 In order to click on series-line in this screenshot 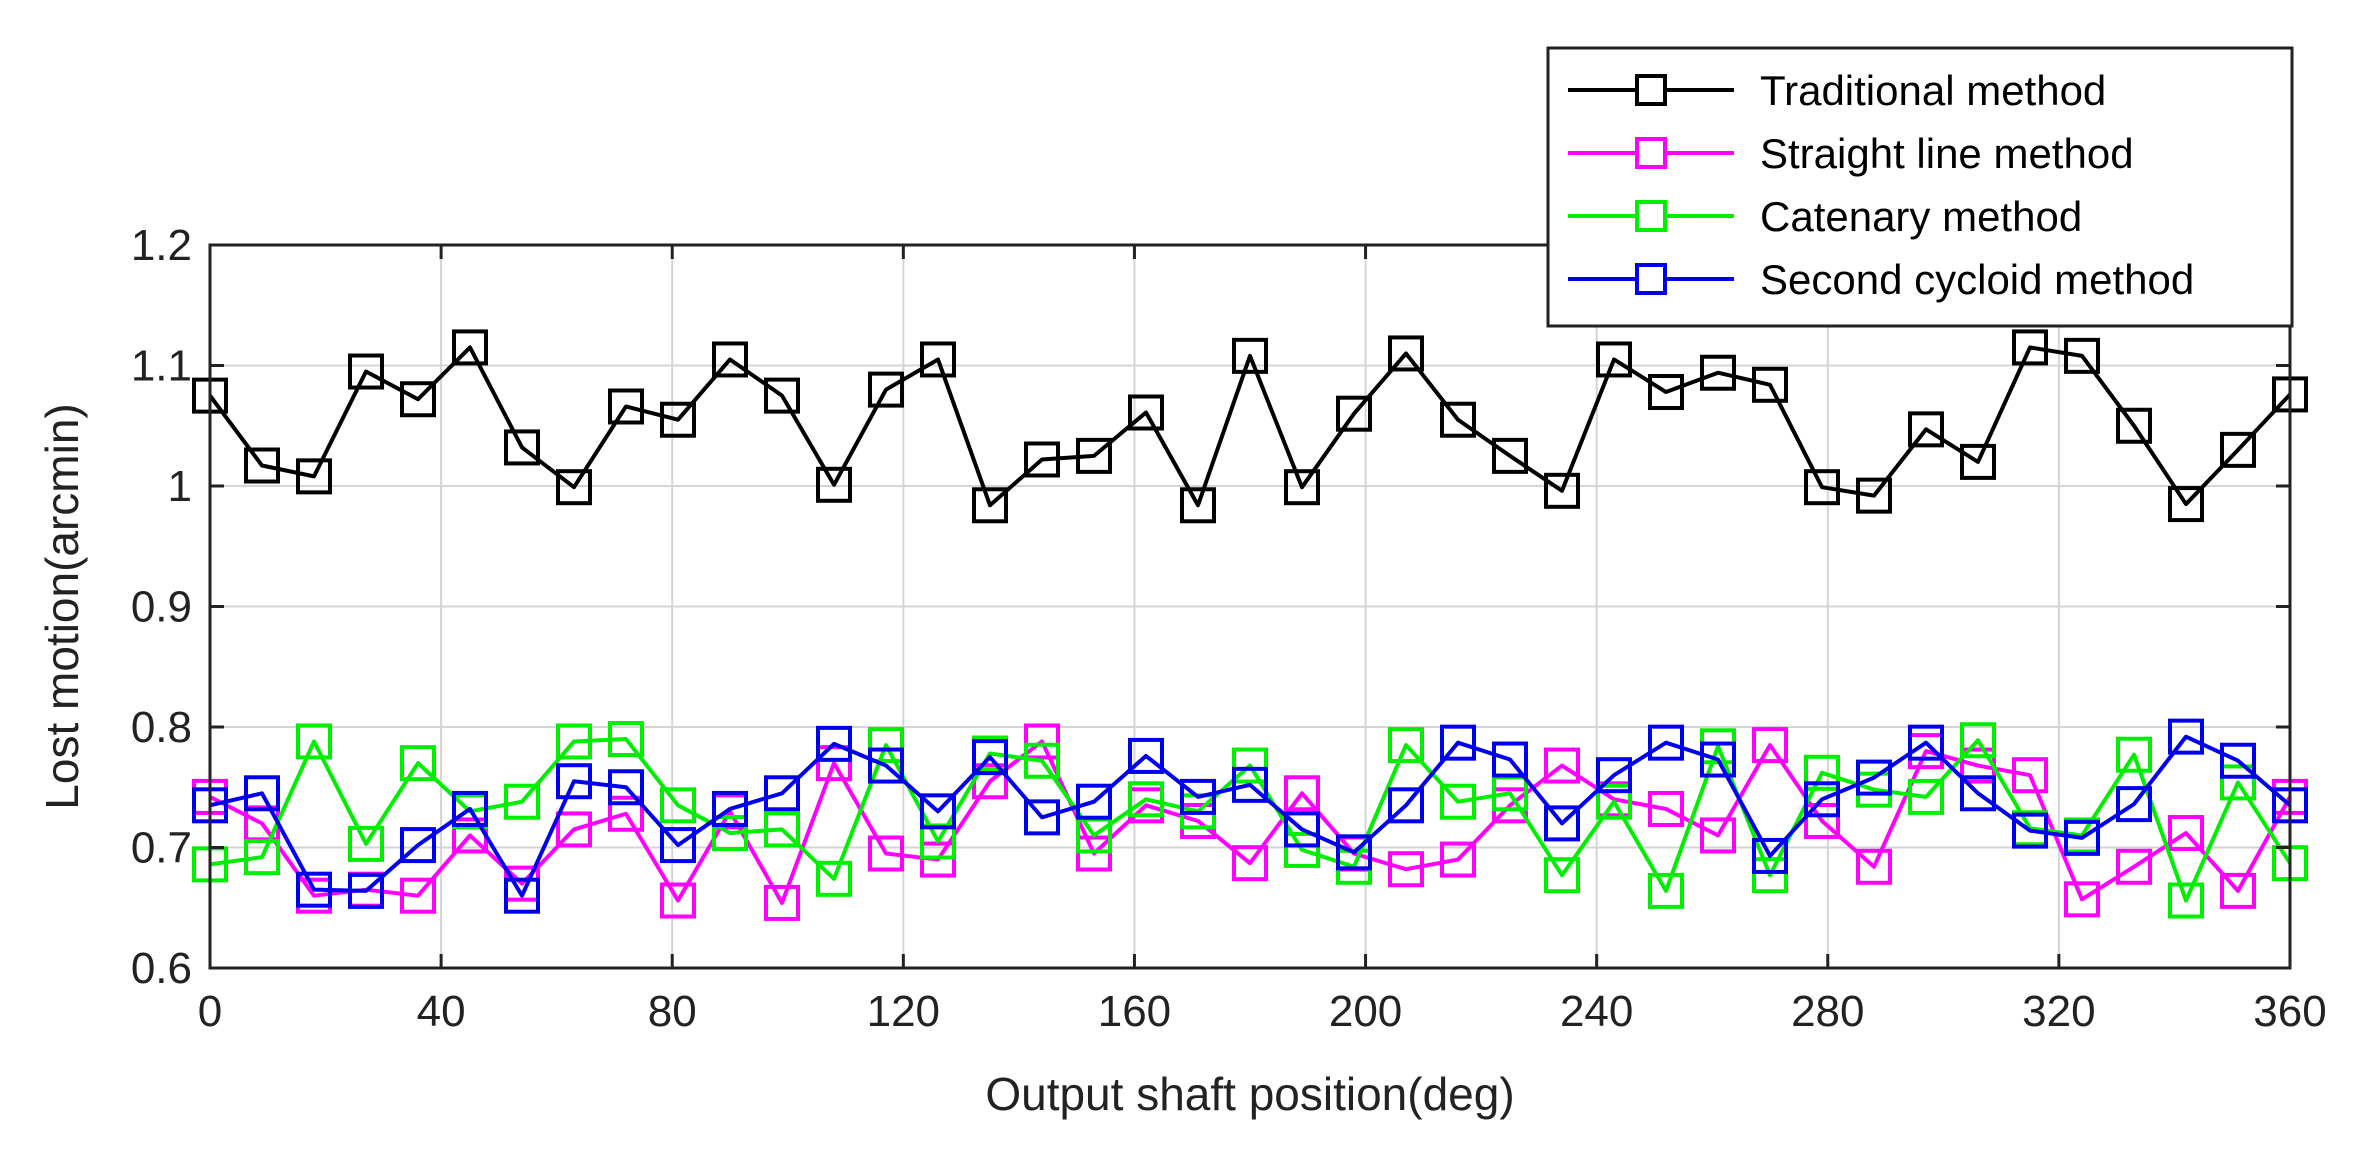, I will do `click(1250, 820)`.